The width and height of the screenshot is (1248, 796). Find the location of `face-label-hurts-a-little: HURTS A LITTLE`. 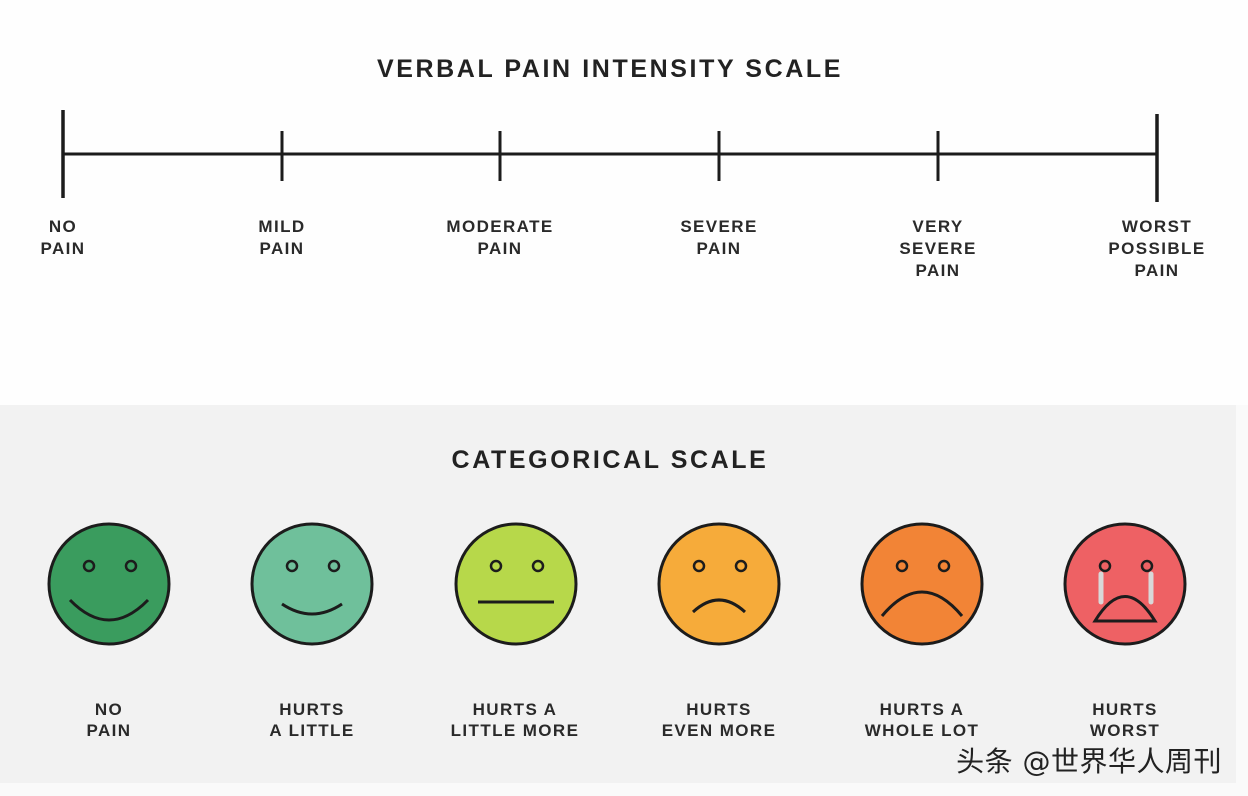

face-label-hurts-a-little: HURTS A LITTLE is located at coordinates (312, 720).